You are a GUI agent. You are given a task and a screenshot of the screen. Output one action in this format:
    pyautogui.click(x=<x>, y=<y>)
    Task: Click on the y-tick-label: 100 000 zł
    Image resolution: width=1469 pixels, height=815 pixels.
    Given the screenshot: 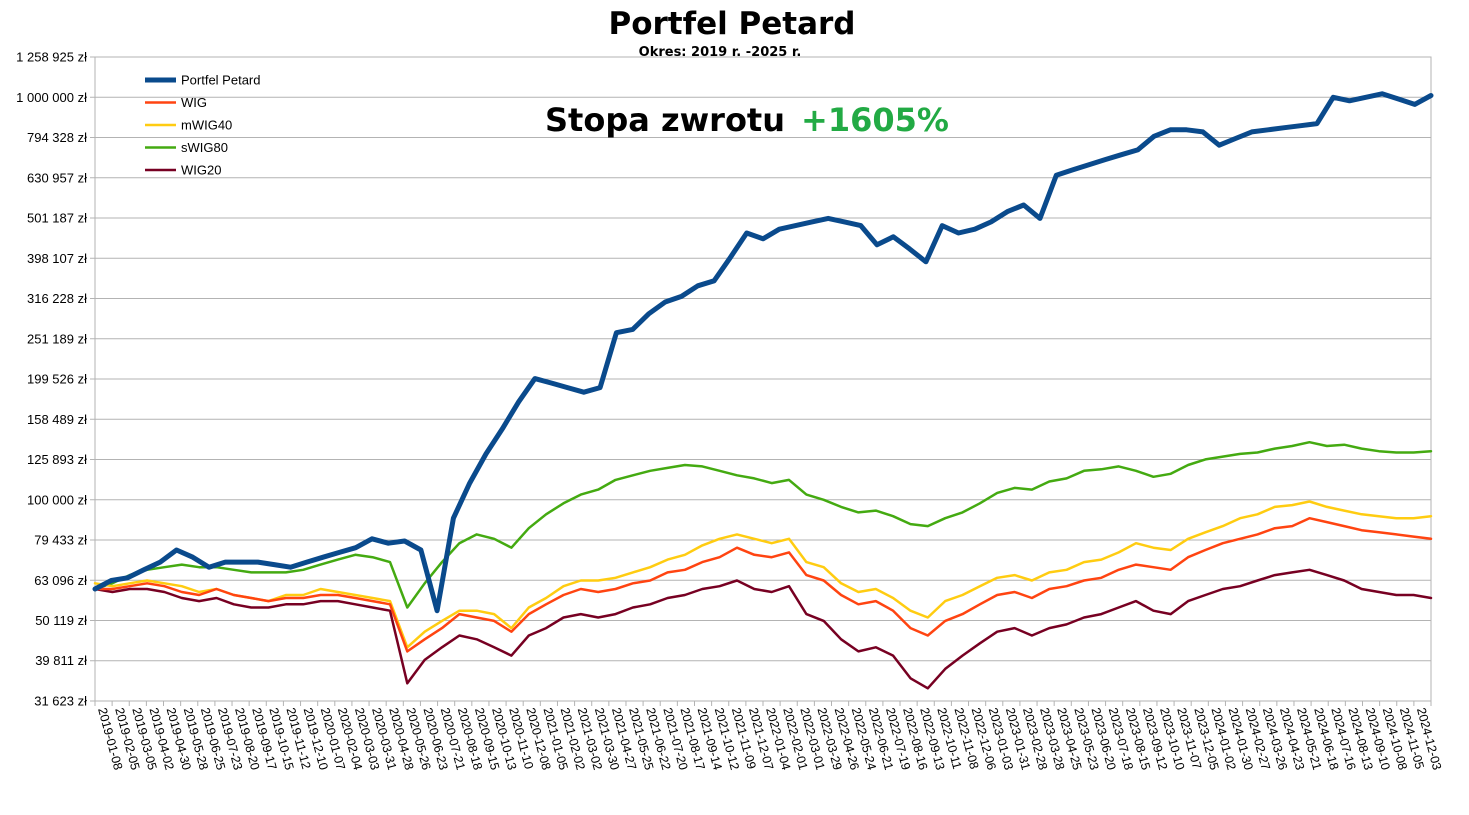 What is the action you would take?
    pyautogui.click(x=57, y=499)
    